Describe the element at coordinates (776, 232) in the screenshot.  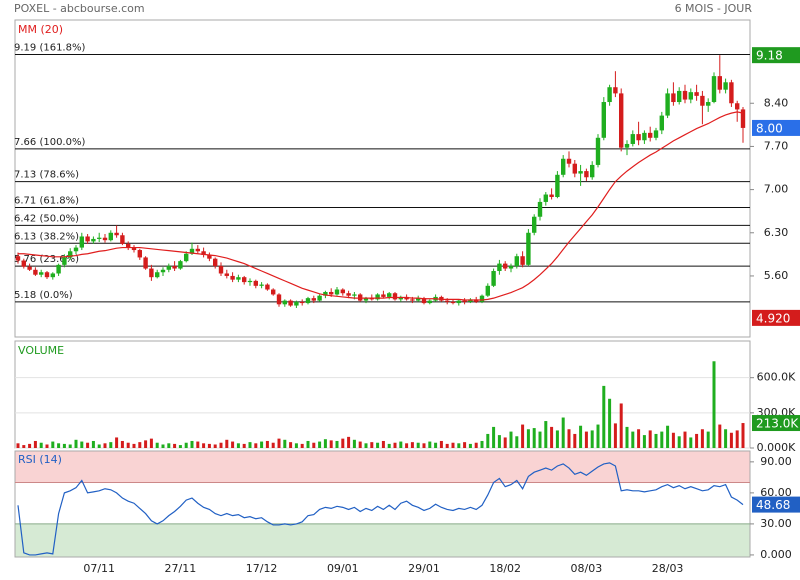
I see `y-tick-label: 6.30` at that location.